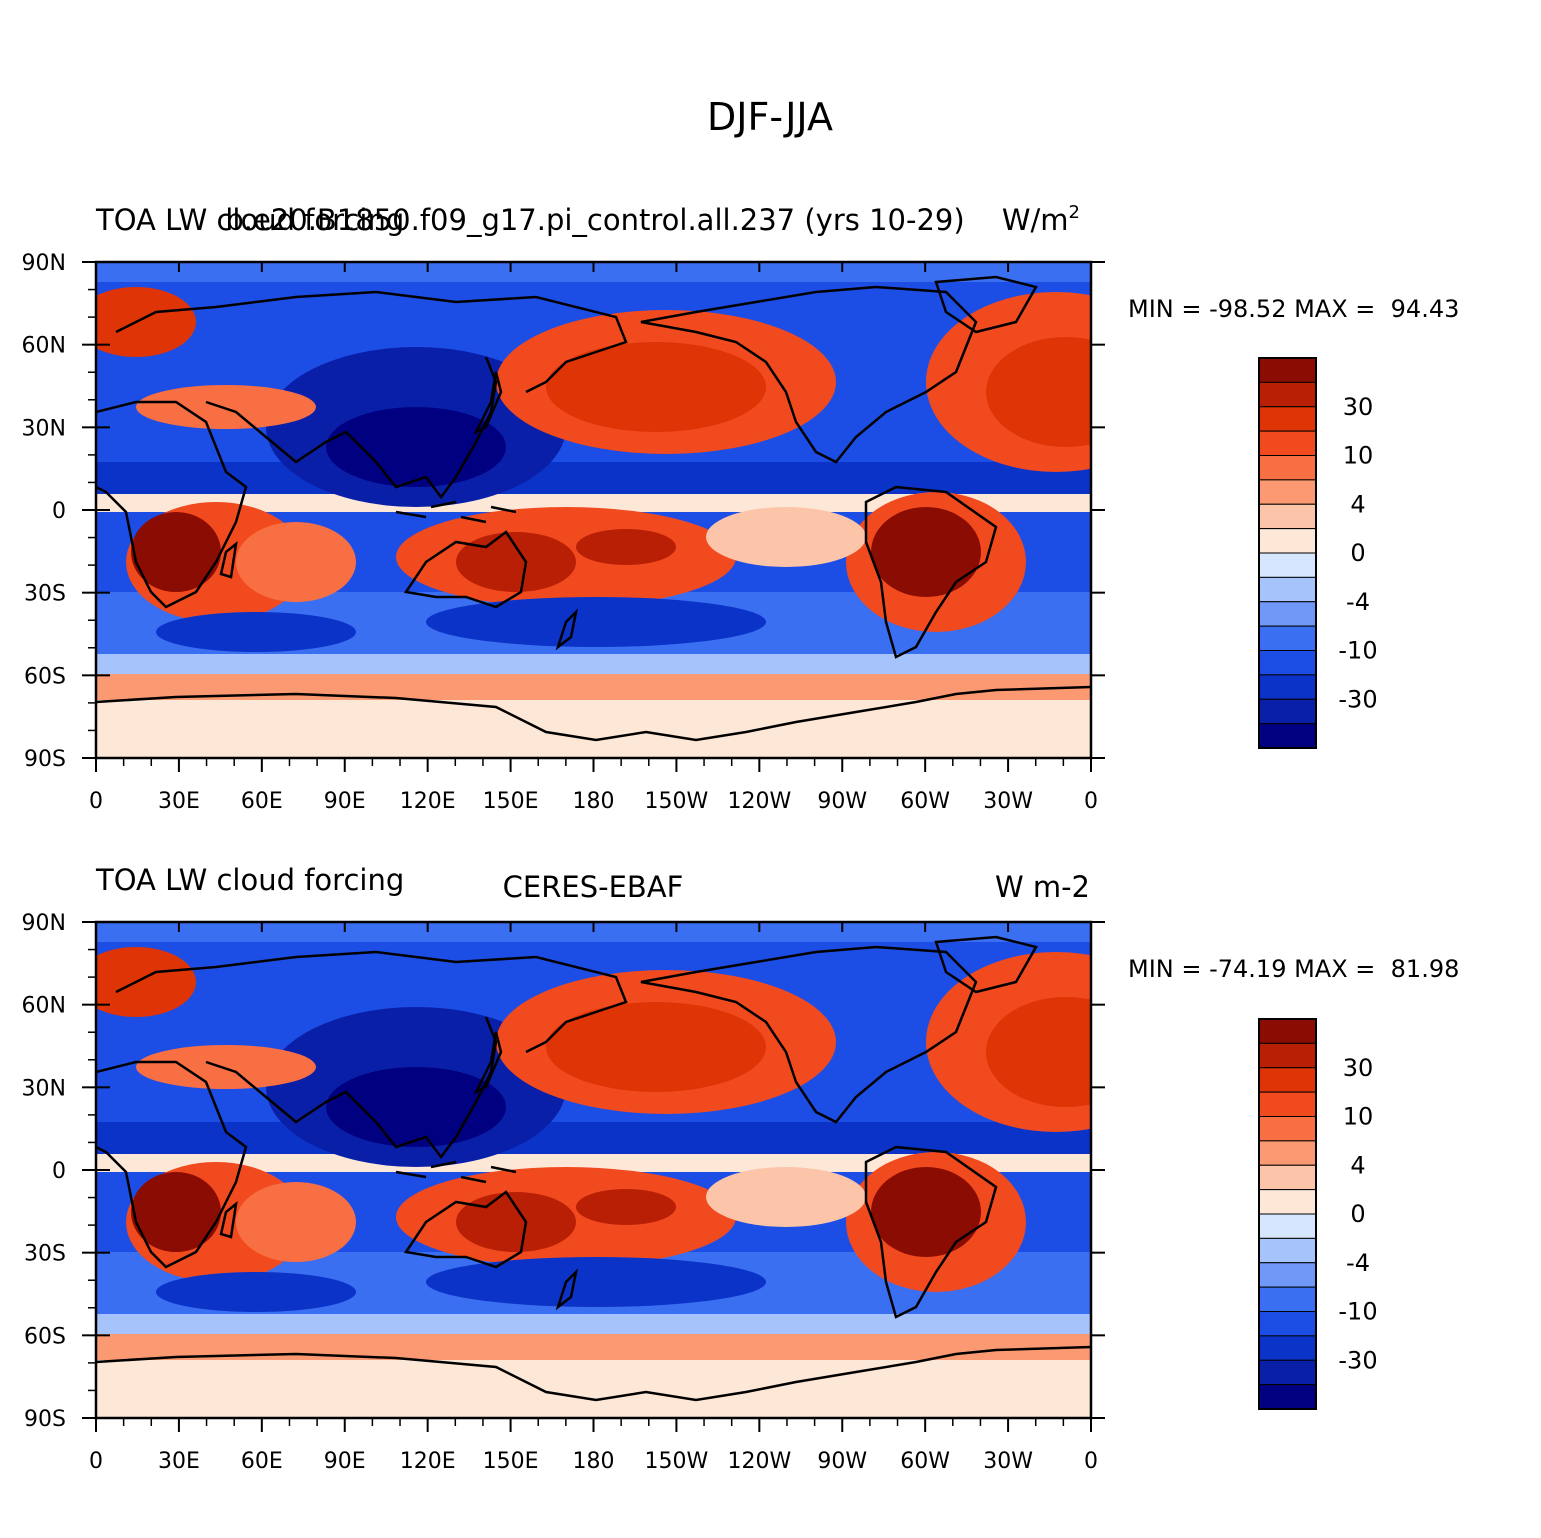 The width and height of the screenshot is (1541, 1538). Describe the element at coordinates (593, 887) in the screenshot. I see `panel-center-title: CERES-EBAF` at that location.